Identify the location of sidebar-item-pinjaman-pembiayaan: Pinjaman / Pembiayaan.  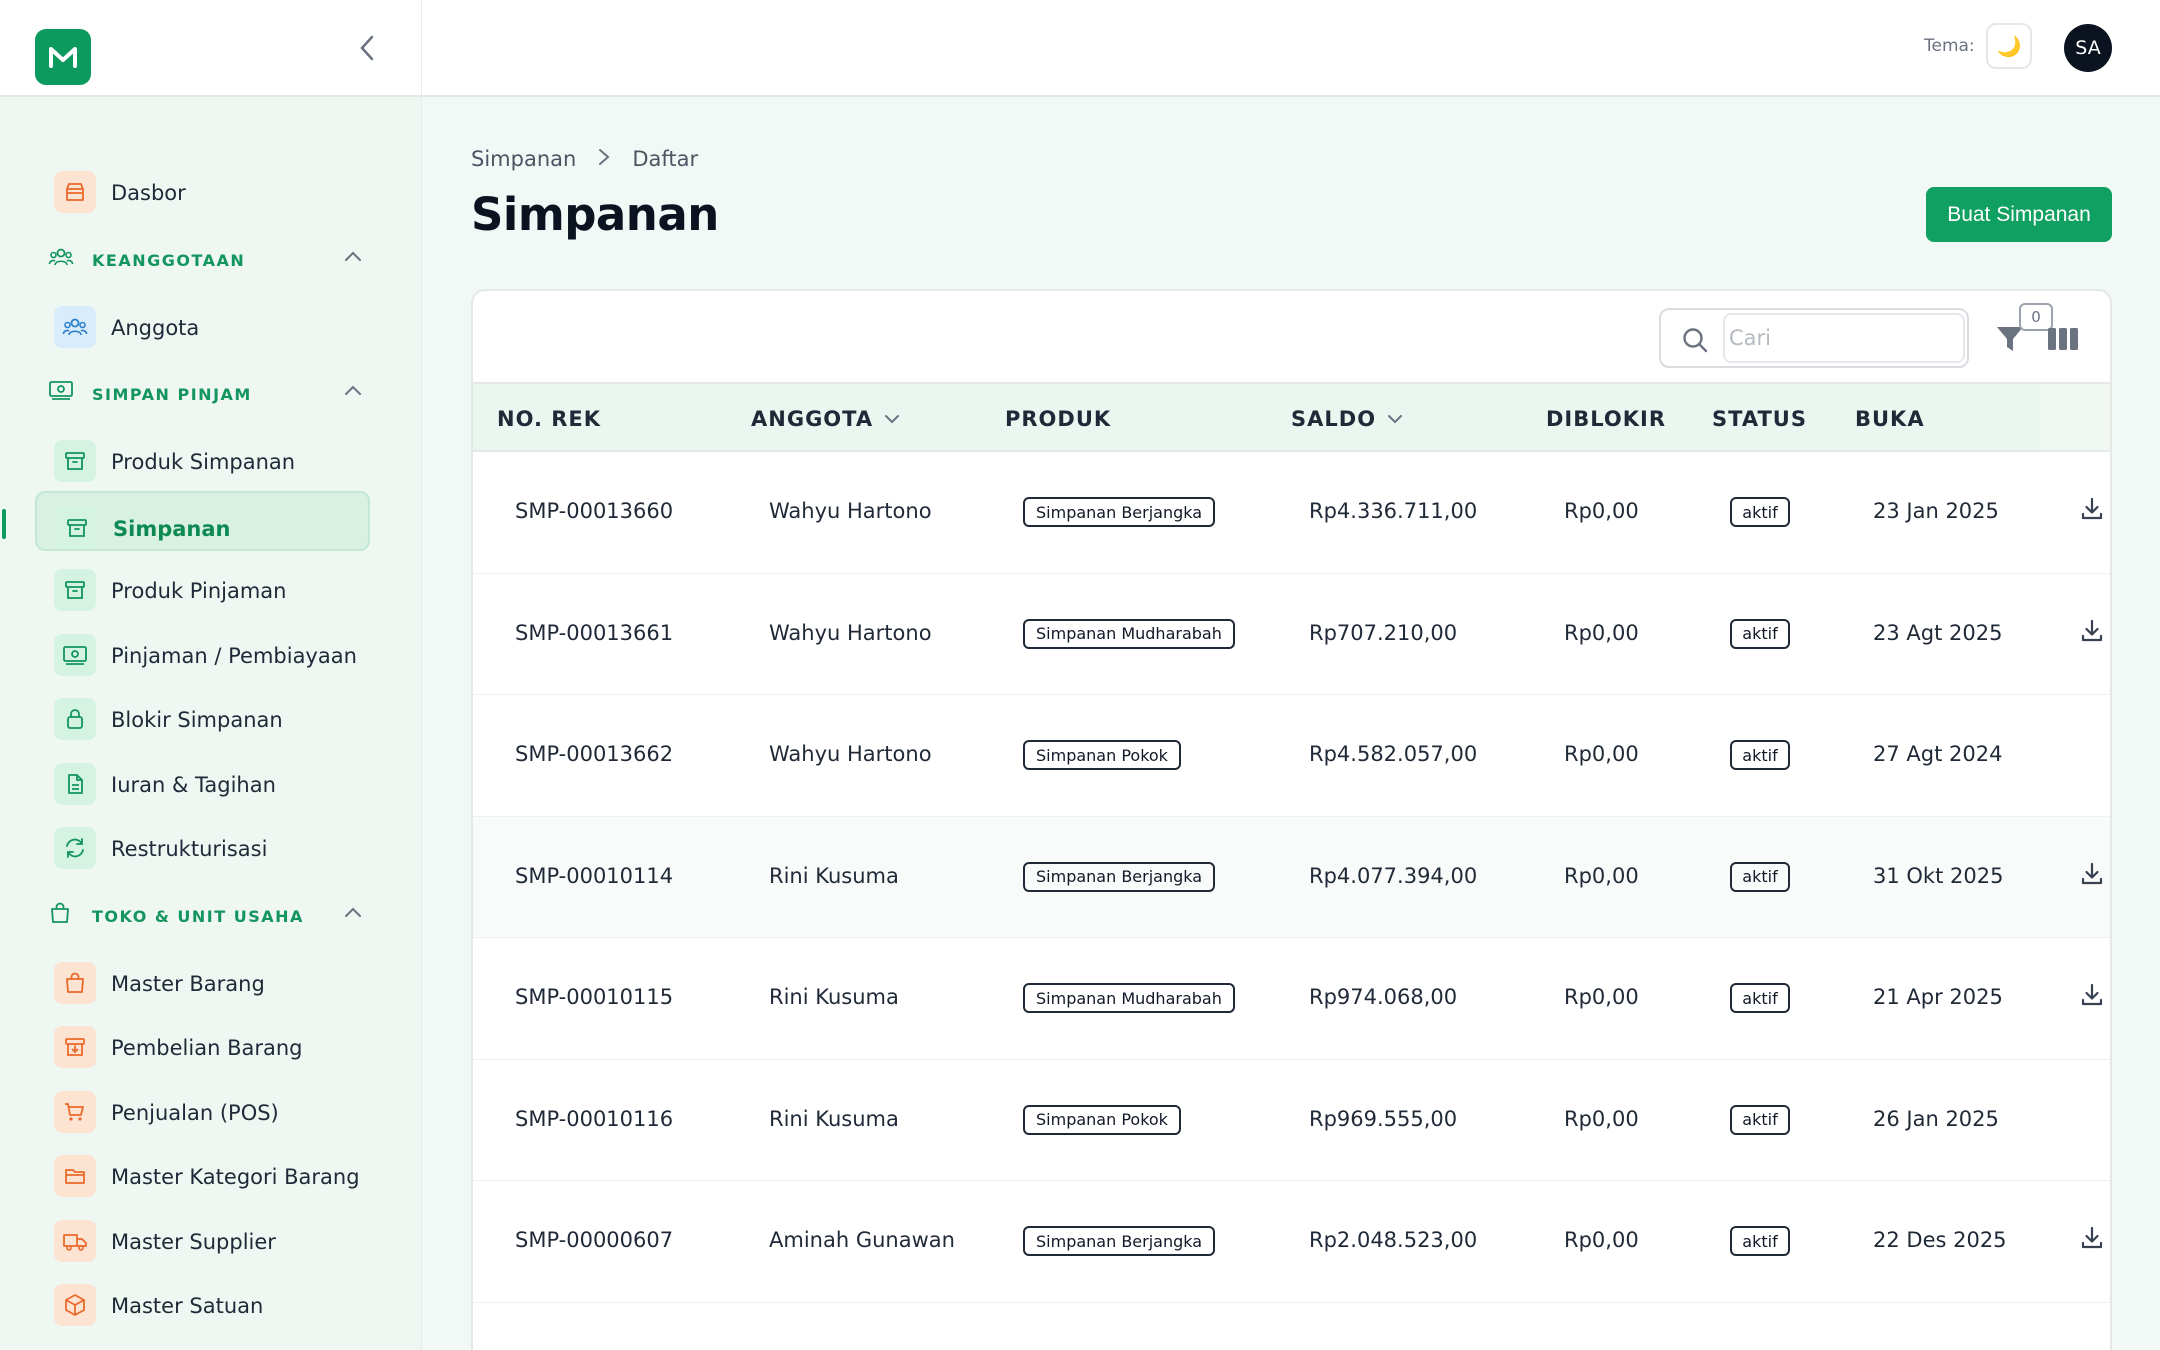
(202, 650).